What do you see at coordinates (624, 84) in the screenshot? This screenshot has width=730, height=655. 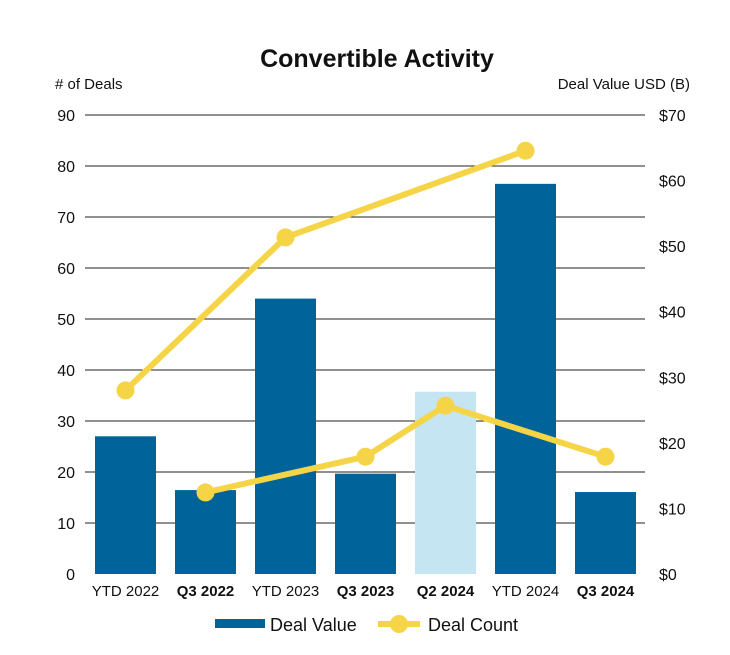 I see `right-axis-title: Deal Value USD (B)` at bounding box center [624, 84].